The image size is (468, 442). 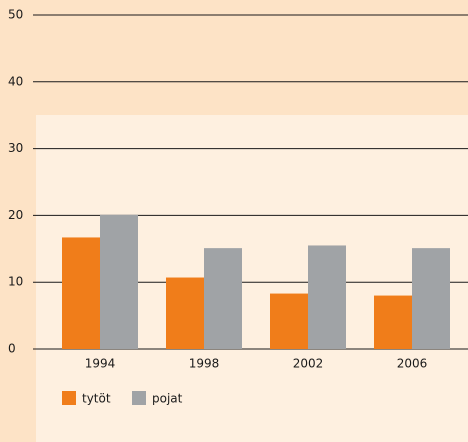 What do you see at coordinates (204, 364) in the screenshot?
I see `x-tick-label: 1998` at bounding box center [204, 364].